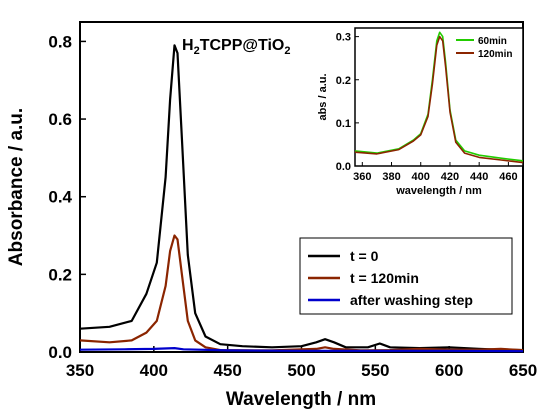 This screenshot has width=550, height=420. What do you see at coordinates (492, 41) in the screenshot?
I see `inset-legend-label-60: 60min` at bounding box center [492, 41].